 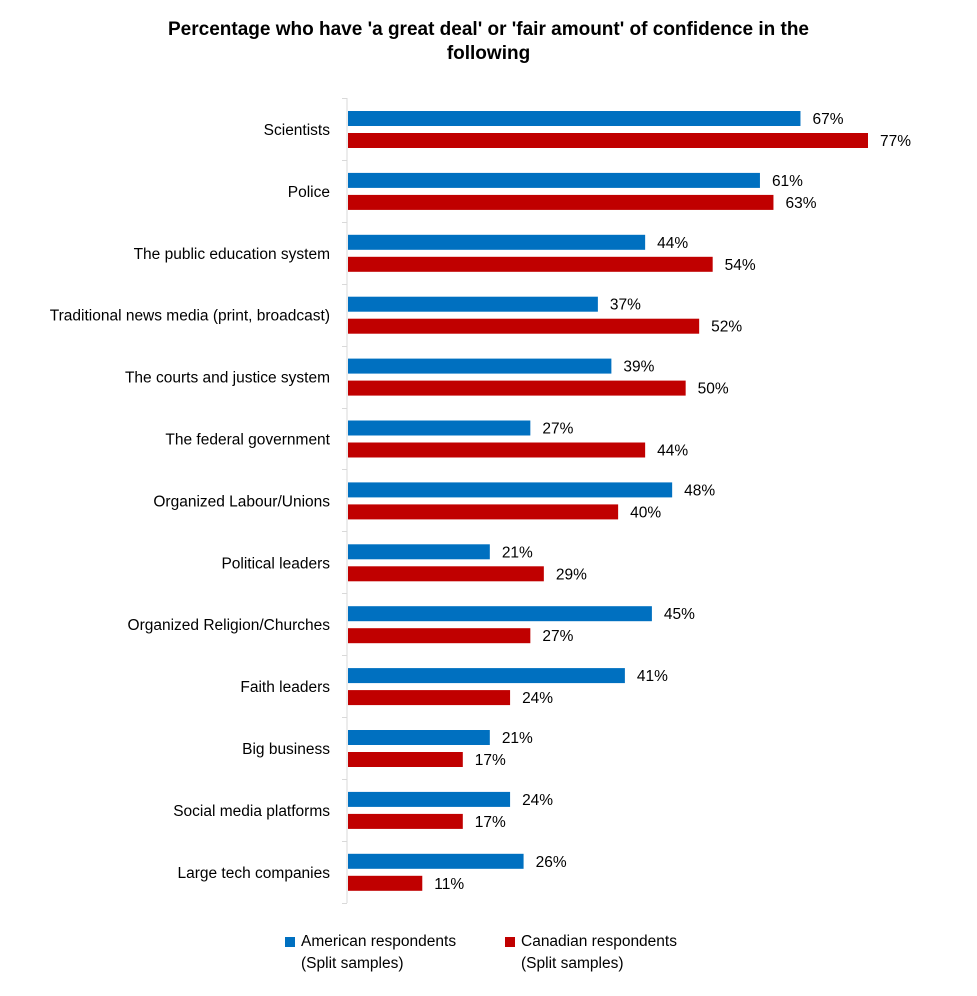 I want to click on data-label-canadian: 40%, so click(x=645, y=512).